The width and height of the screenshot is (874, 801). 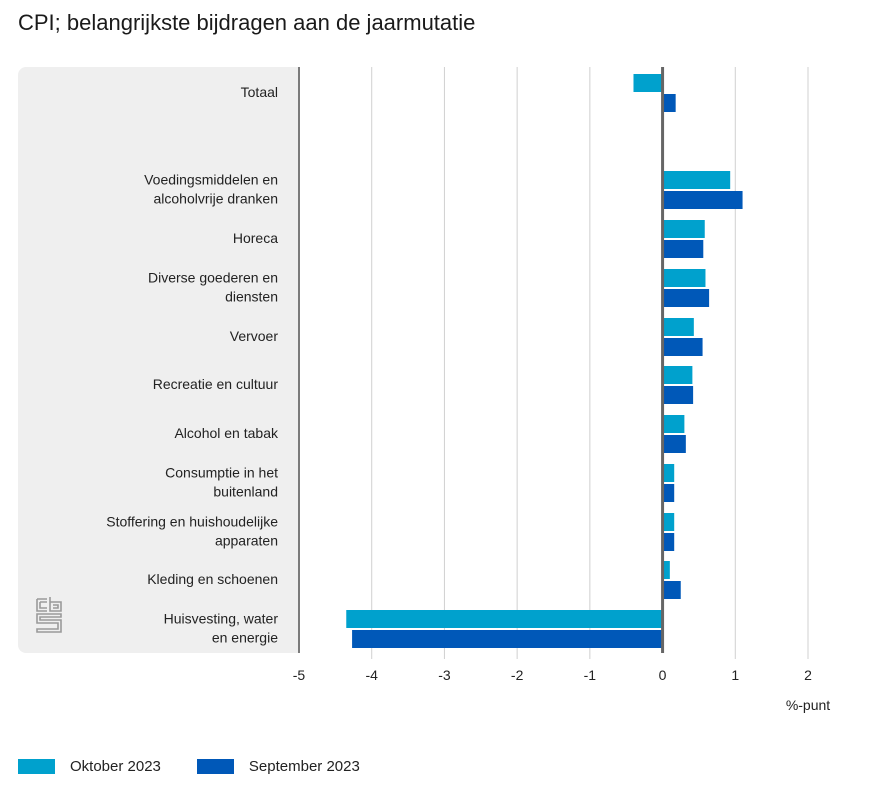 I want to click on category-label: Alcohol en tabak, so click(x=226, y=433).